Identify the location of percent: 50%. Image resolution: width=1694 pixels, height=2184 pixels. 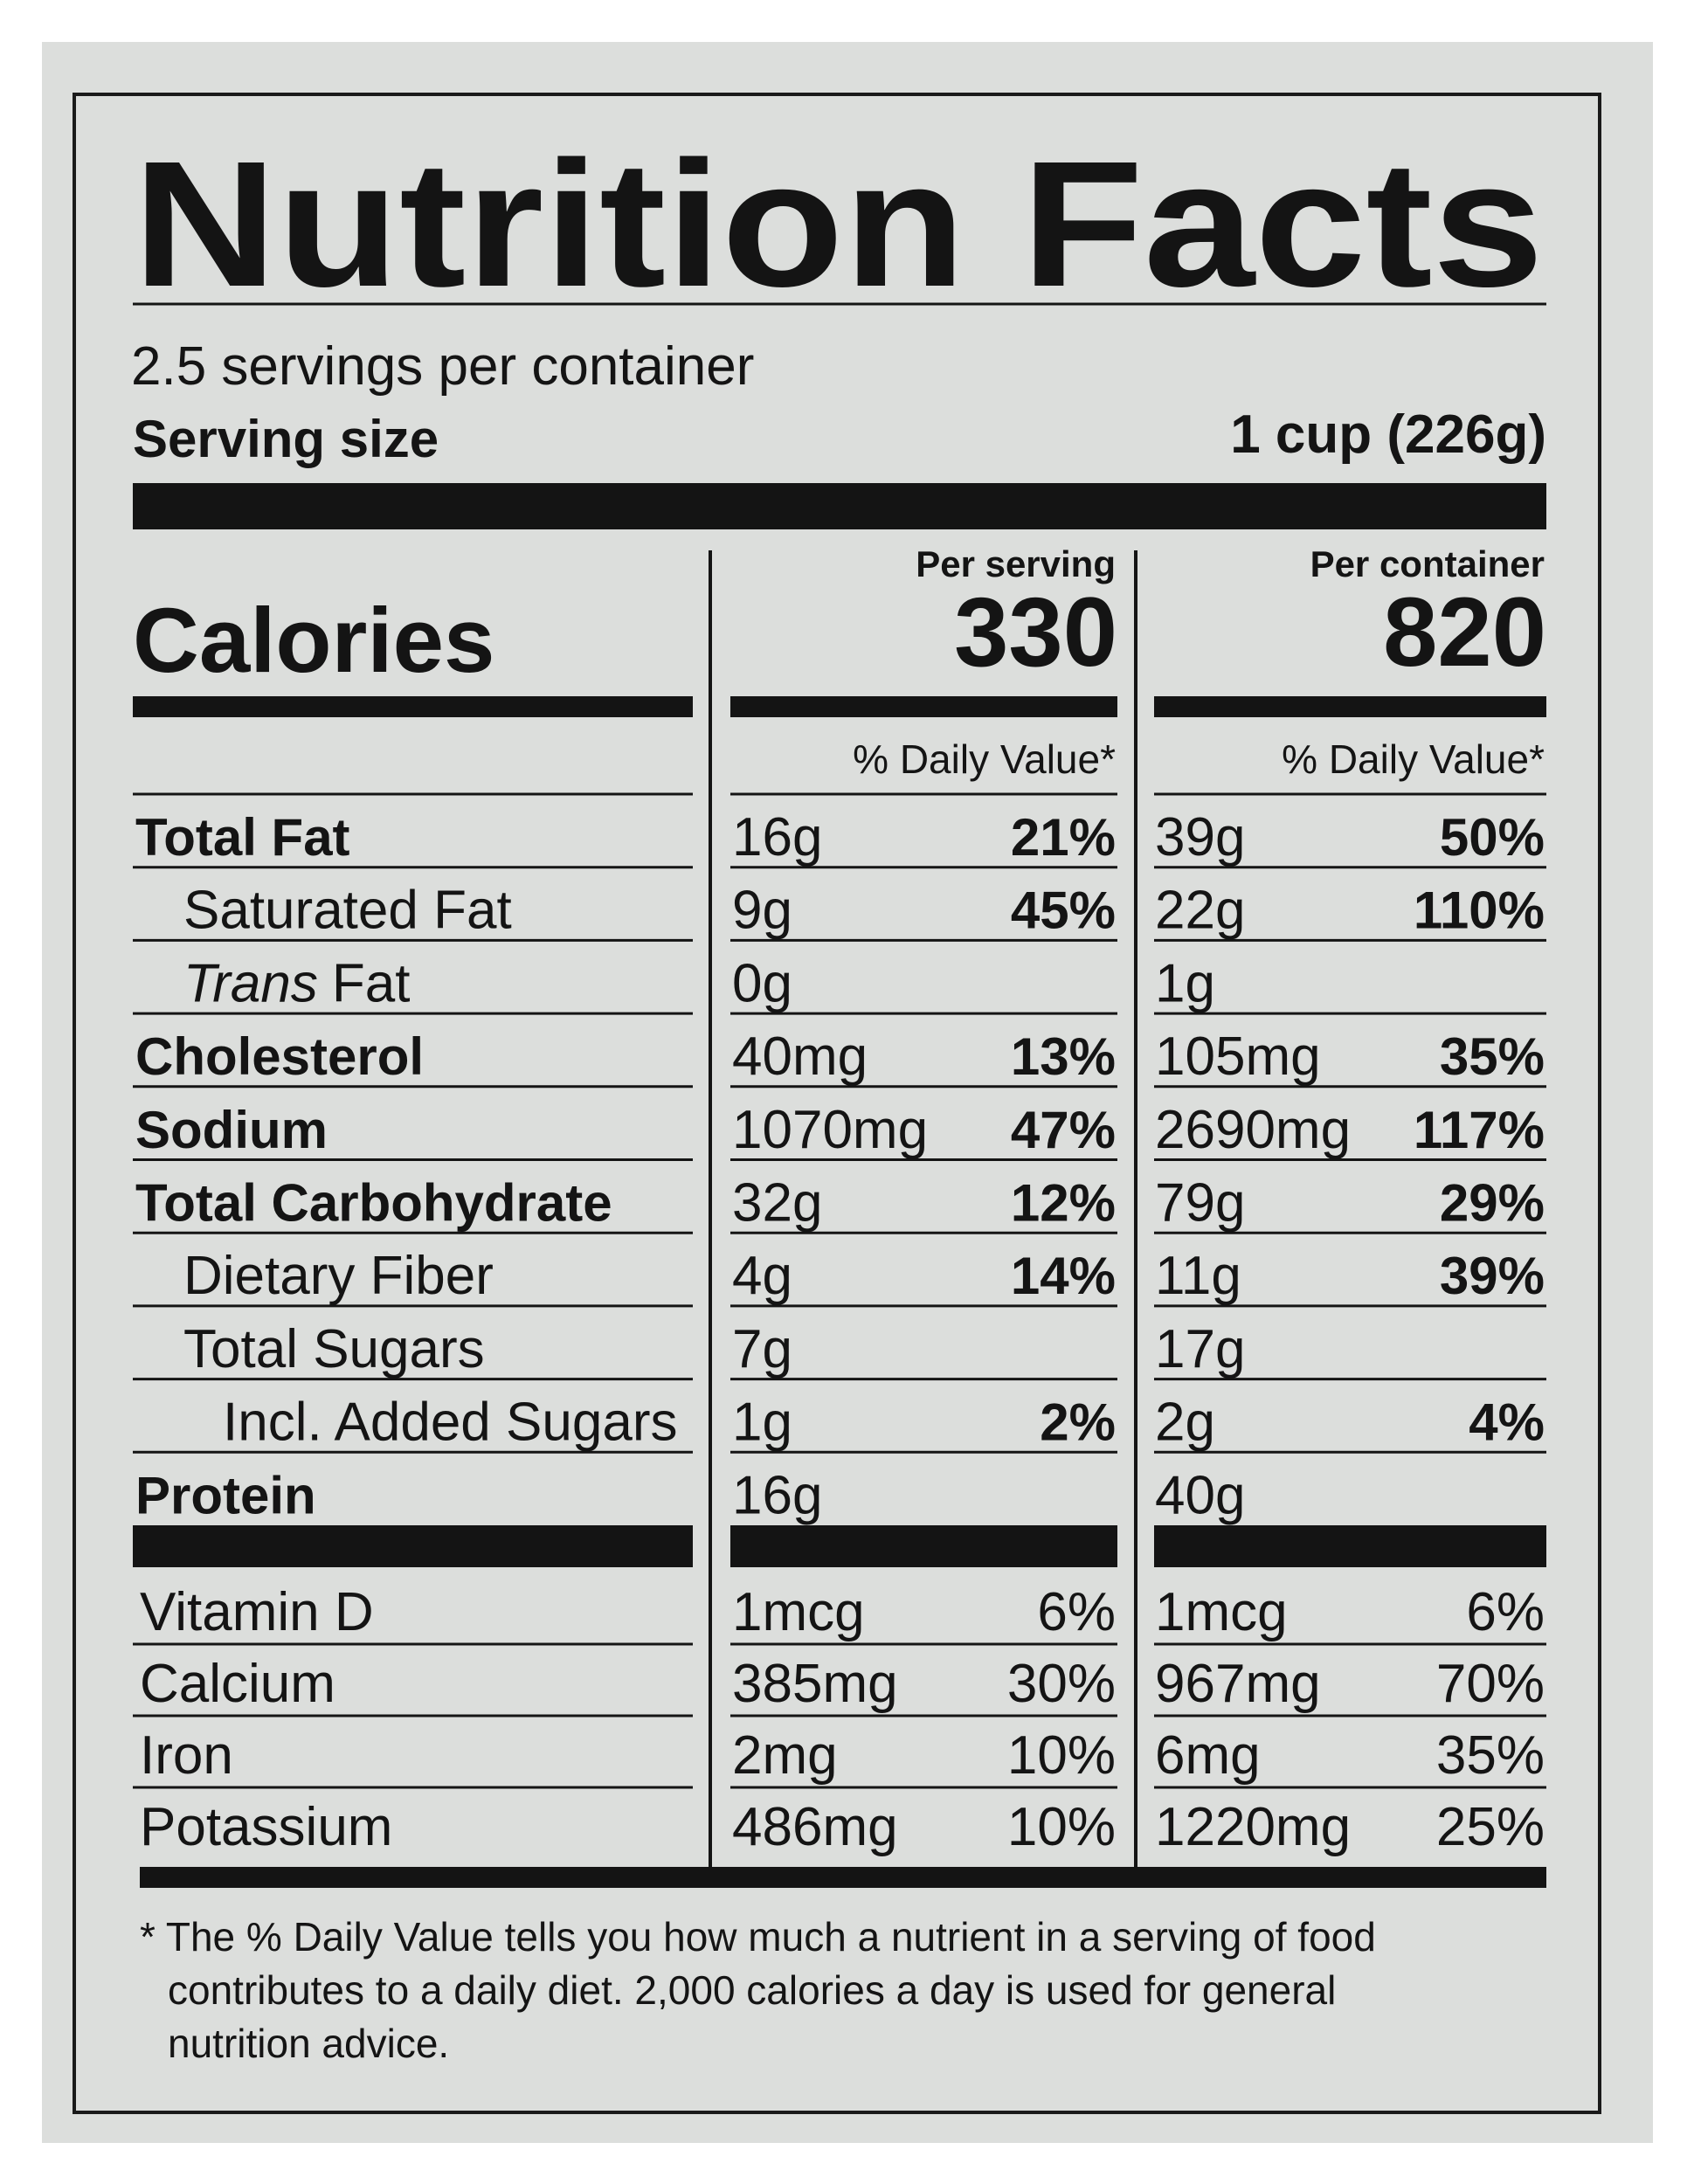
(1492, 837).